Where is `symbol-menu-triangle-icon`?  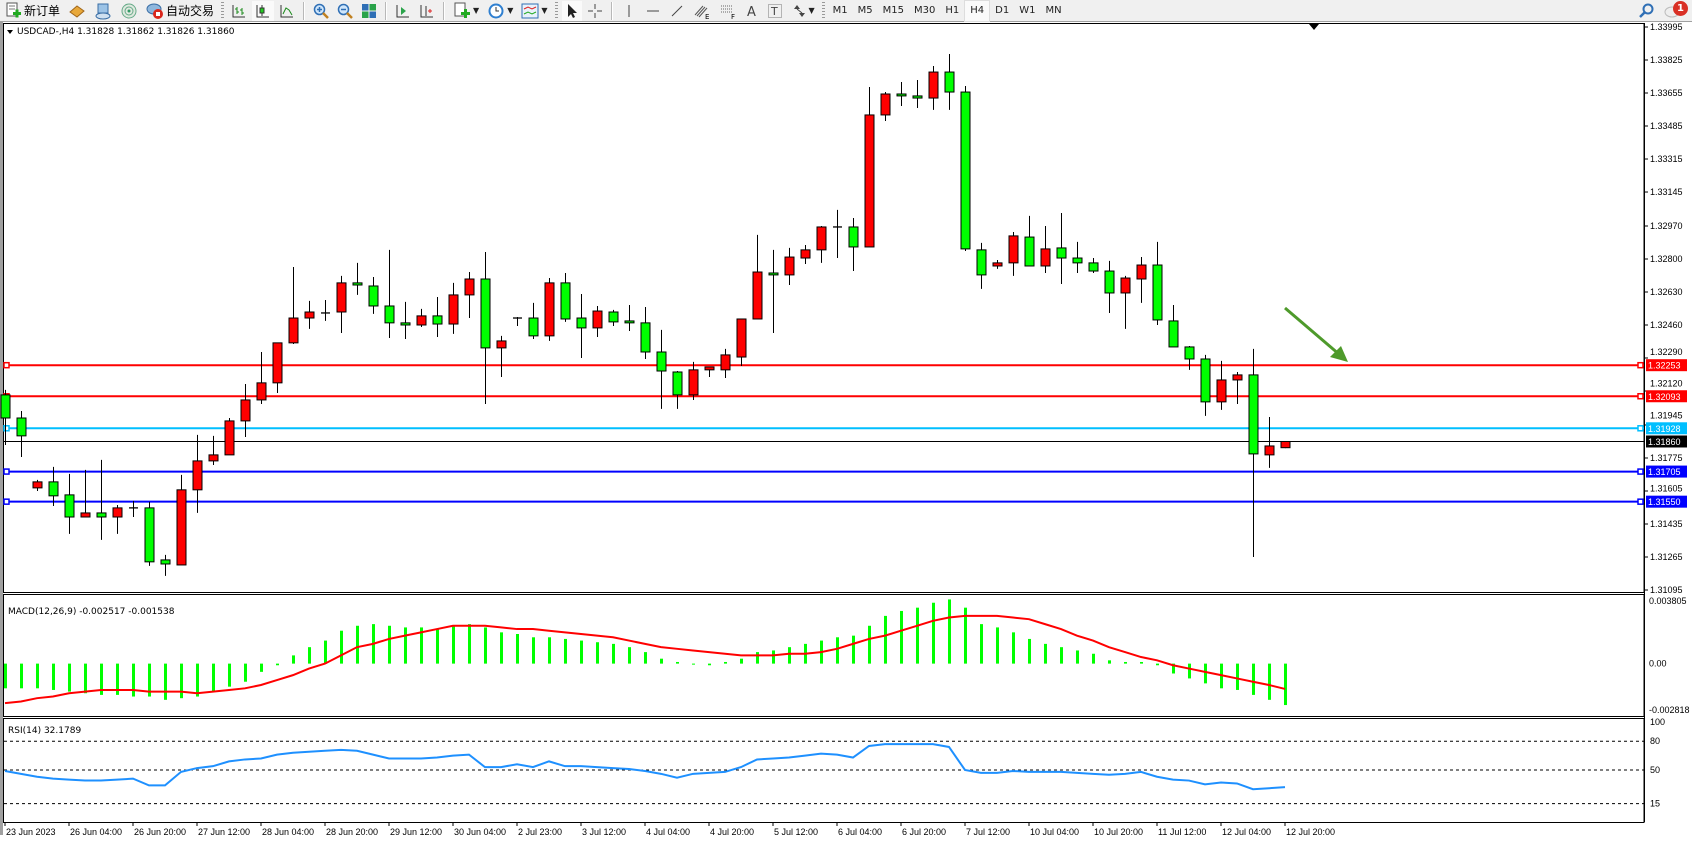
symbol-menu-triangle-icon is located at coordinates (10, 32).